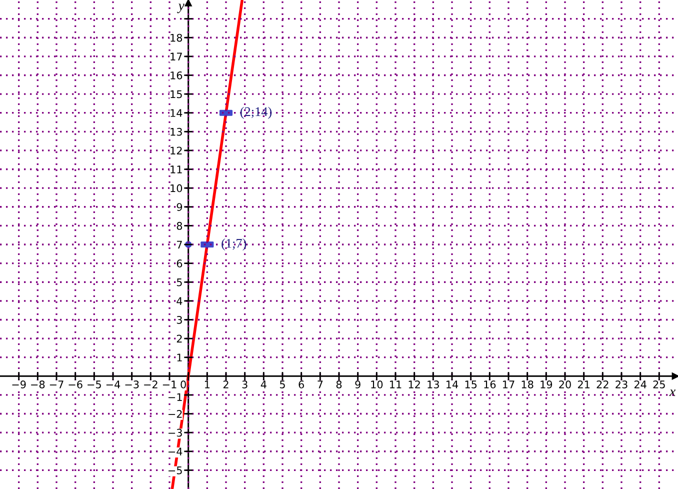  Describe the element at coordinates (175, 452) in the screenshot. I see `y-tick-label: −4` at that location.